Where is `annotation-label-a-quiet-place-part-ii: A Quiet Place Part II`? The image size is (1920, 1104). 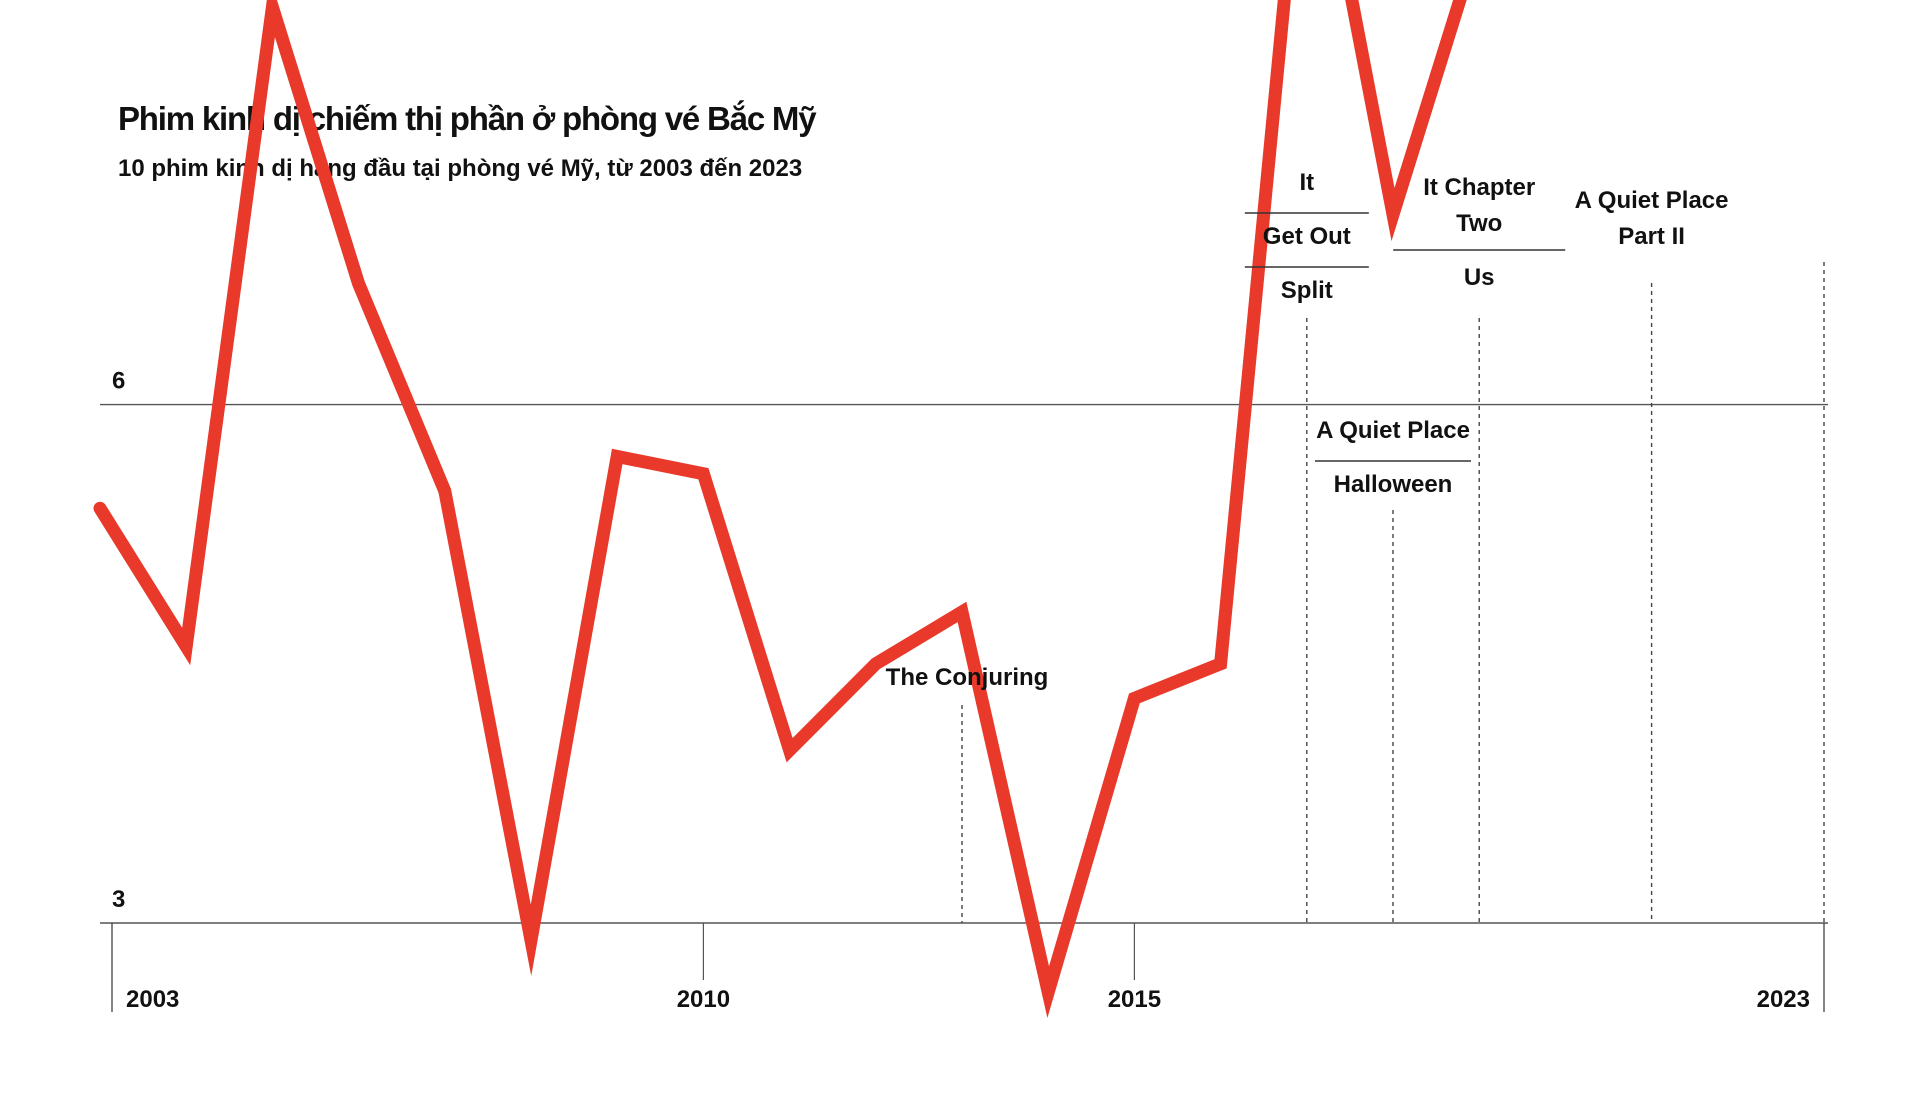 annotation-label-a-quiet-place-part-ii: A Quiet Place Part II is located at coordinates (1652, 218).